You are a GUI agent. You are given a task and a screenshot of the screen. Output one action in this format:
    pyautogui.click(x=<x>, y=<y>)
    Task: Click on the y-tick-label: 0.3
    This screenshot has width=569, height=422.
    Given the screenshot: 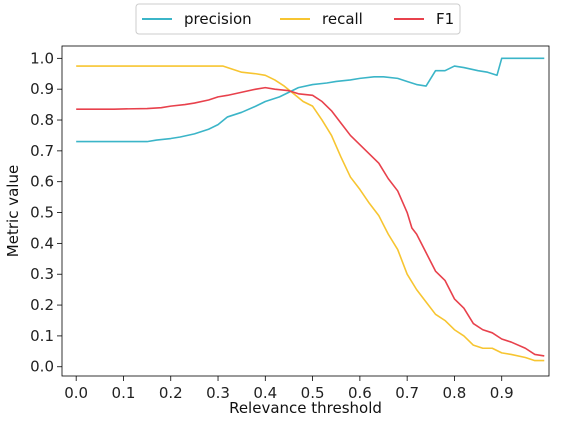 What is the action you would take?
    pyautogui.click(x=42, y=274)
    